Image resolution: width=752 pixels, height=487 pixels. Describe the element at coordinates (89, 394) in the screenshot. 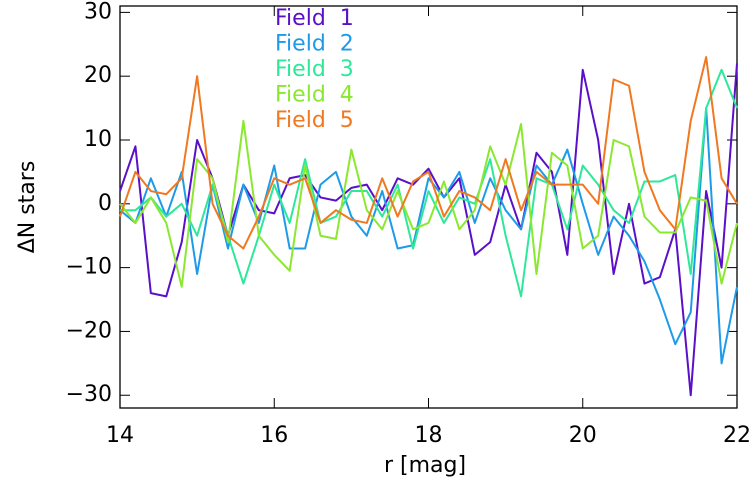

I see `y-tick-label: −30` at that location.